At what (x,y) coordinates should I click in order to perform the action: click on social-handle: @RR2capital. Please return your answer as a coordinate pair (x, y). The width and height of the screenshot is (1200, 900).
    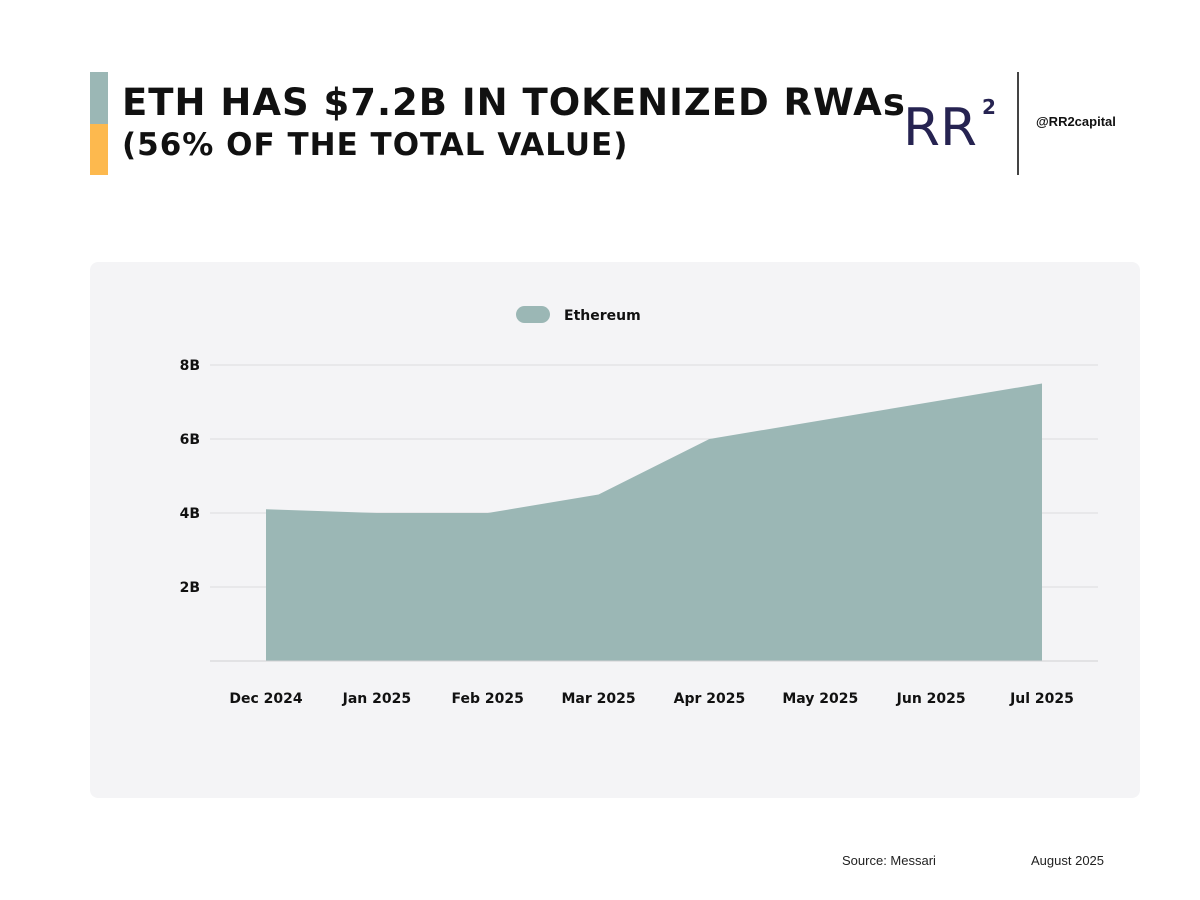
    Looking at the image, I should click on (1076, 121).